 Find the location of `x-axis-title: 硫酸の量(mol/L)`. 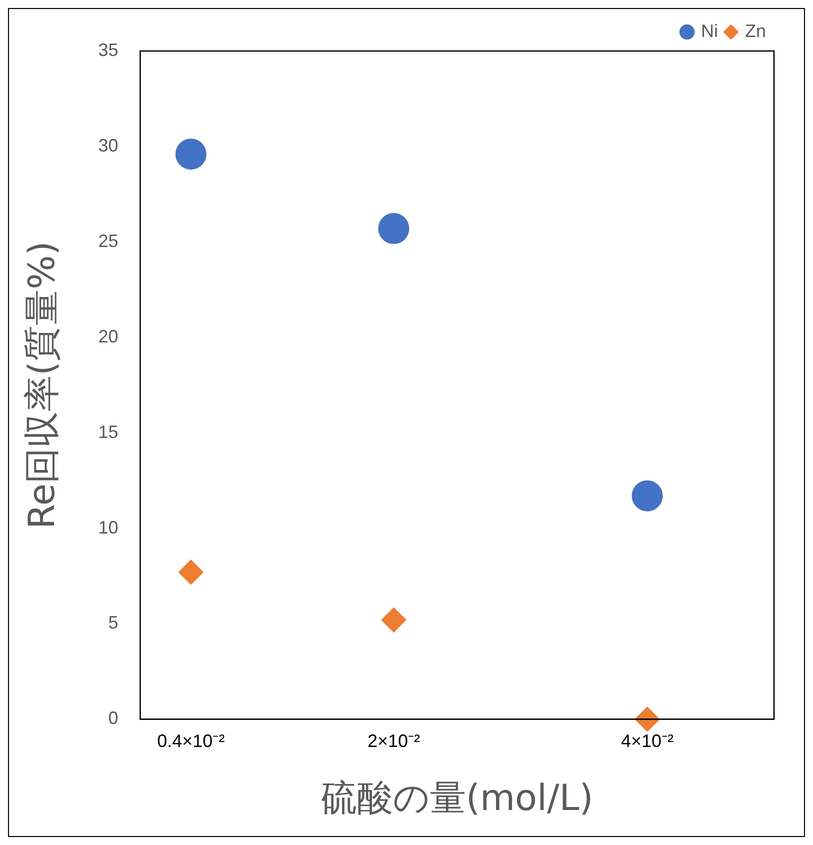

x-axis-title: 硫酸の量(mol/L) is located at coordinates (457, 798).